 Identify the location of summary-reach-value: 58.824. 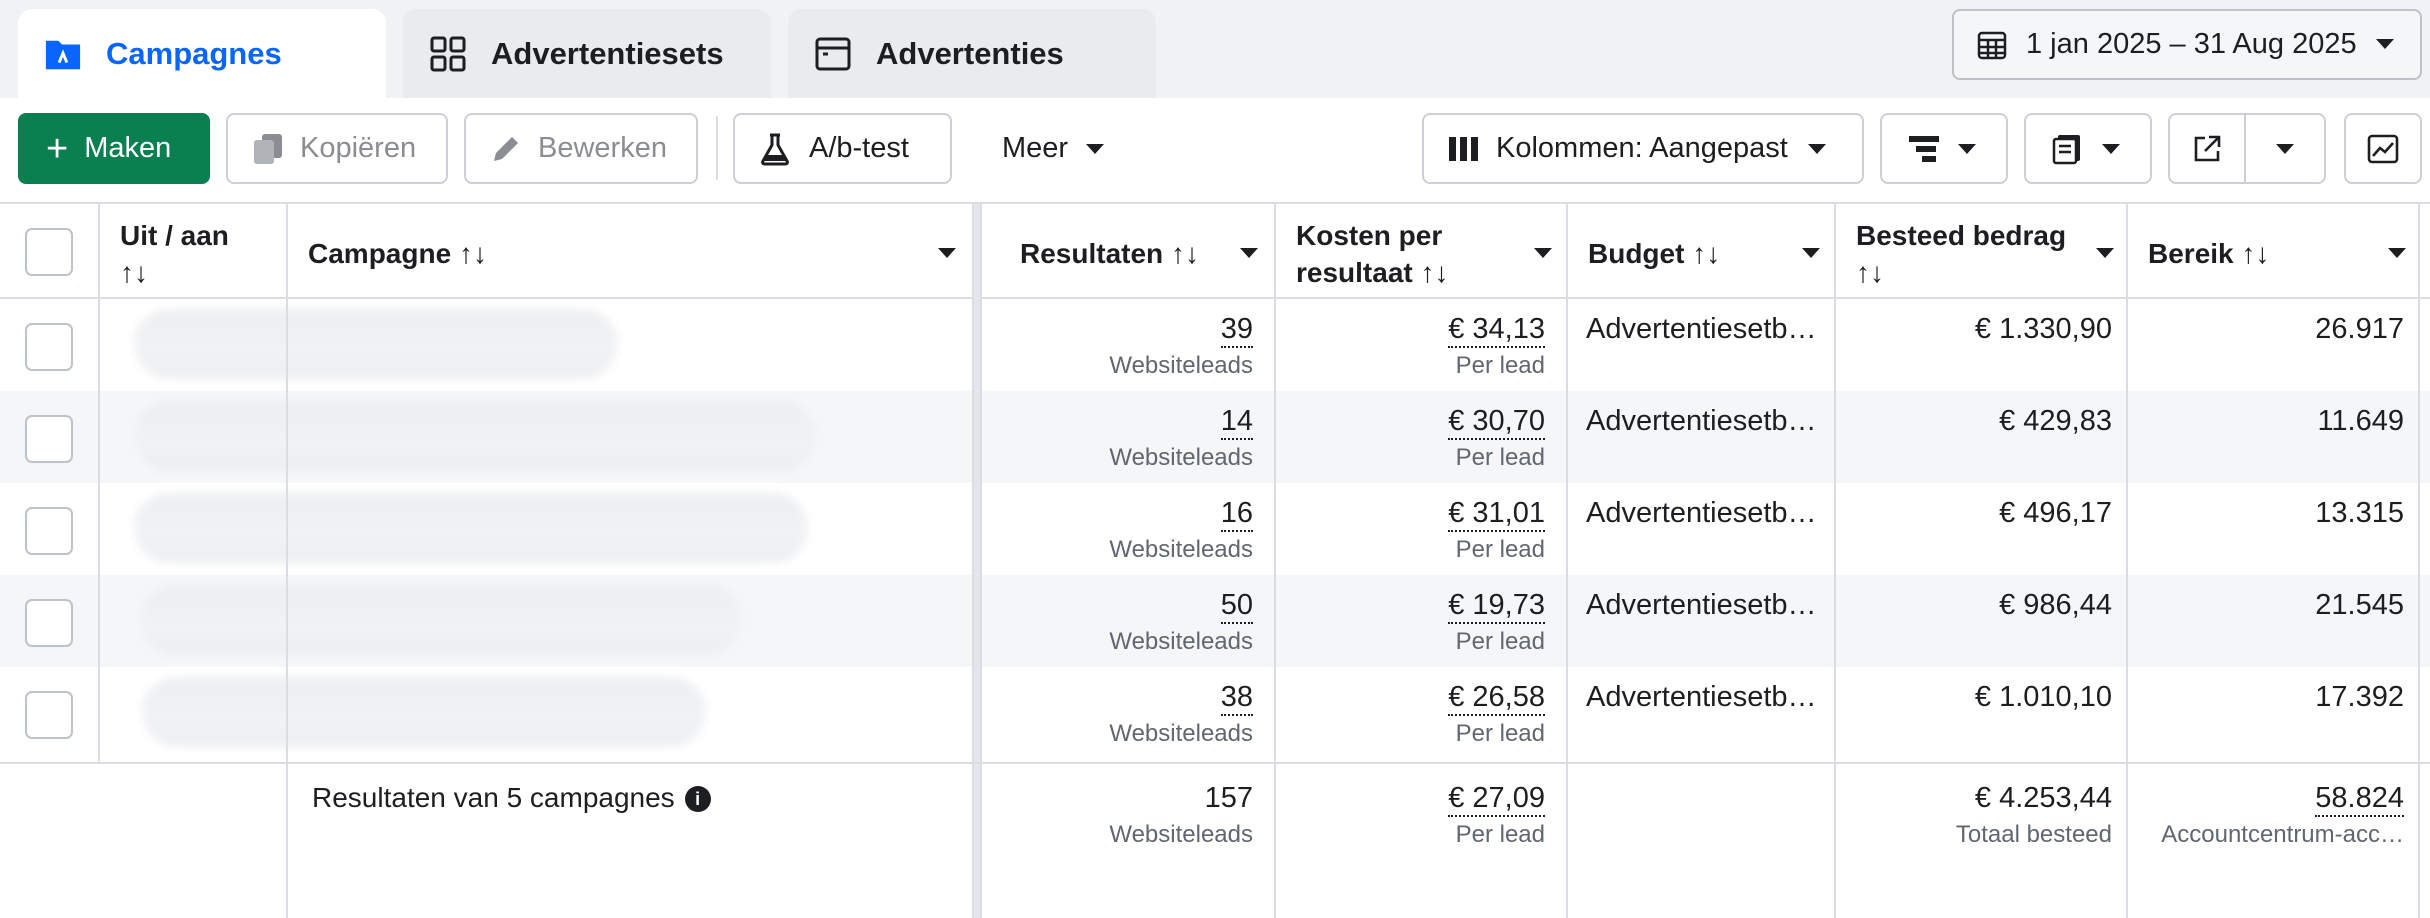
(2359, 799).